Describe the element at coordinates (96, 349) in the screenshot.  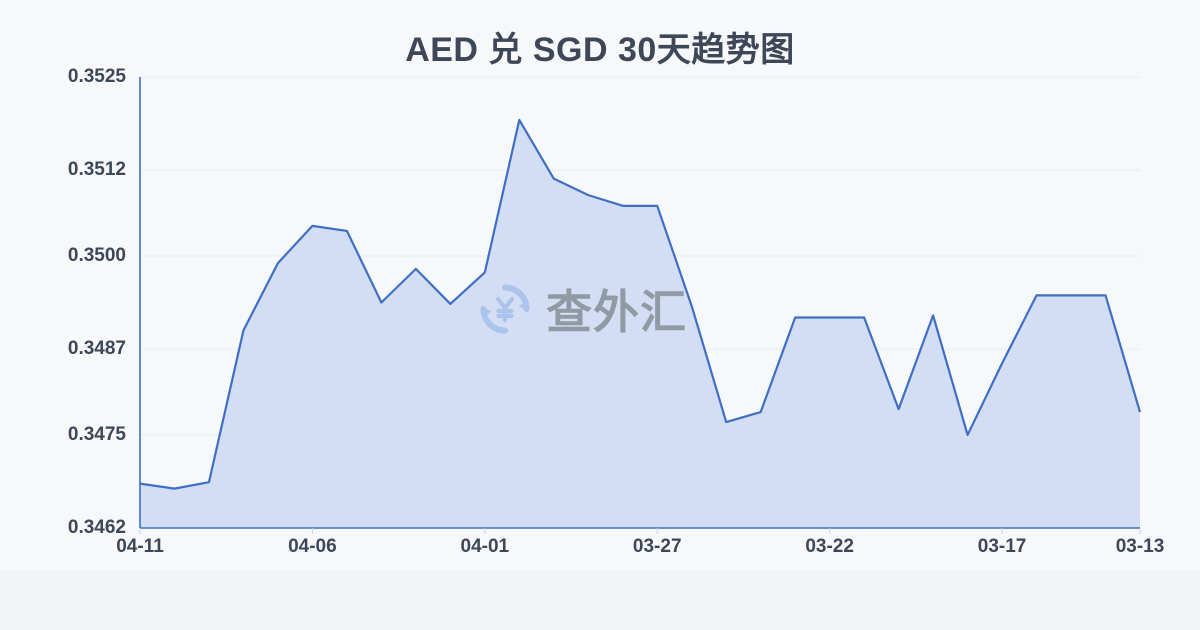
I see `y-tick-label: 0.3487` at that location.